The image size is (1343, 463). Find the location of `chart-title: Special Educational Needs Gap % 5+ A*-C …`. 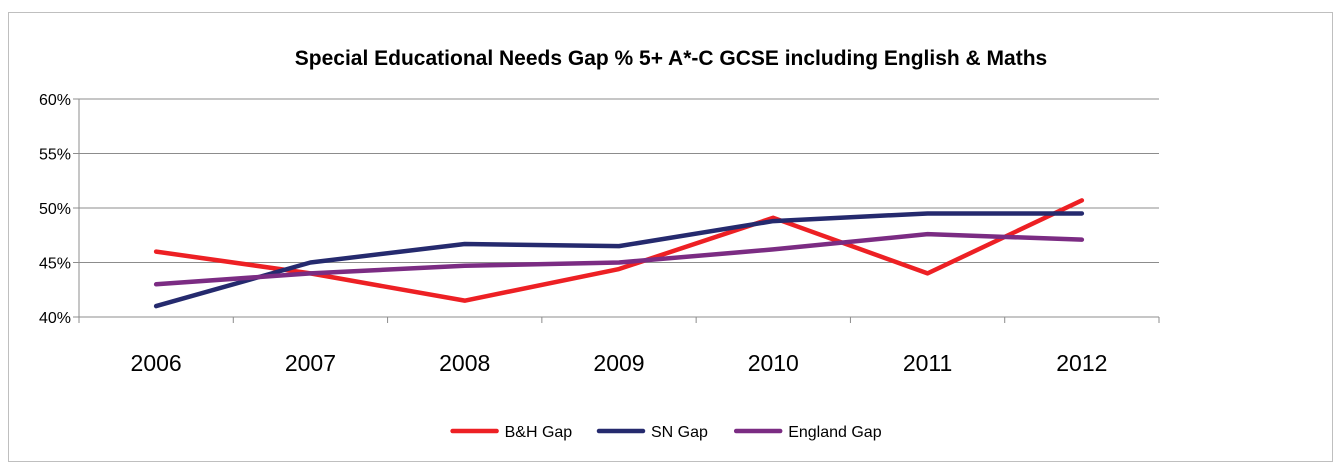

chart-title: Special Educational Needs Gap % 5+ A*-C … is located at coordinates (671, 58).